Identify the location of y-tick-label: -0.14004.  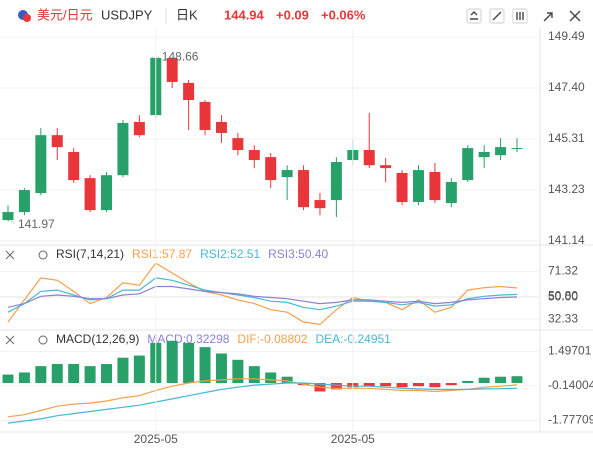
(570, 385).